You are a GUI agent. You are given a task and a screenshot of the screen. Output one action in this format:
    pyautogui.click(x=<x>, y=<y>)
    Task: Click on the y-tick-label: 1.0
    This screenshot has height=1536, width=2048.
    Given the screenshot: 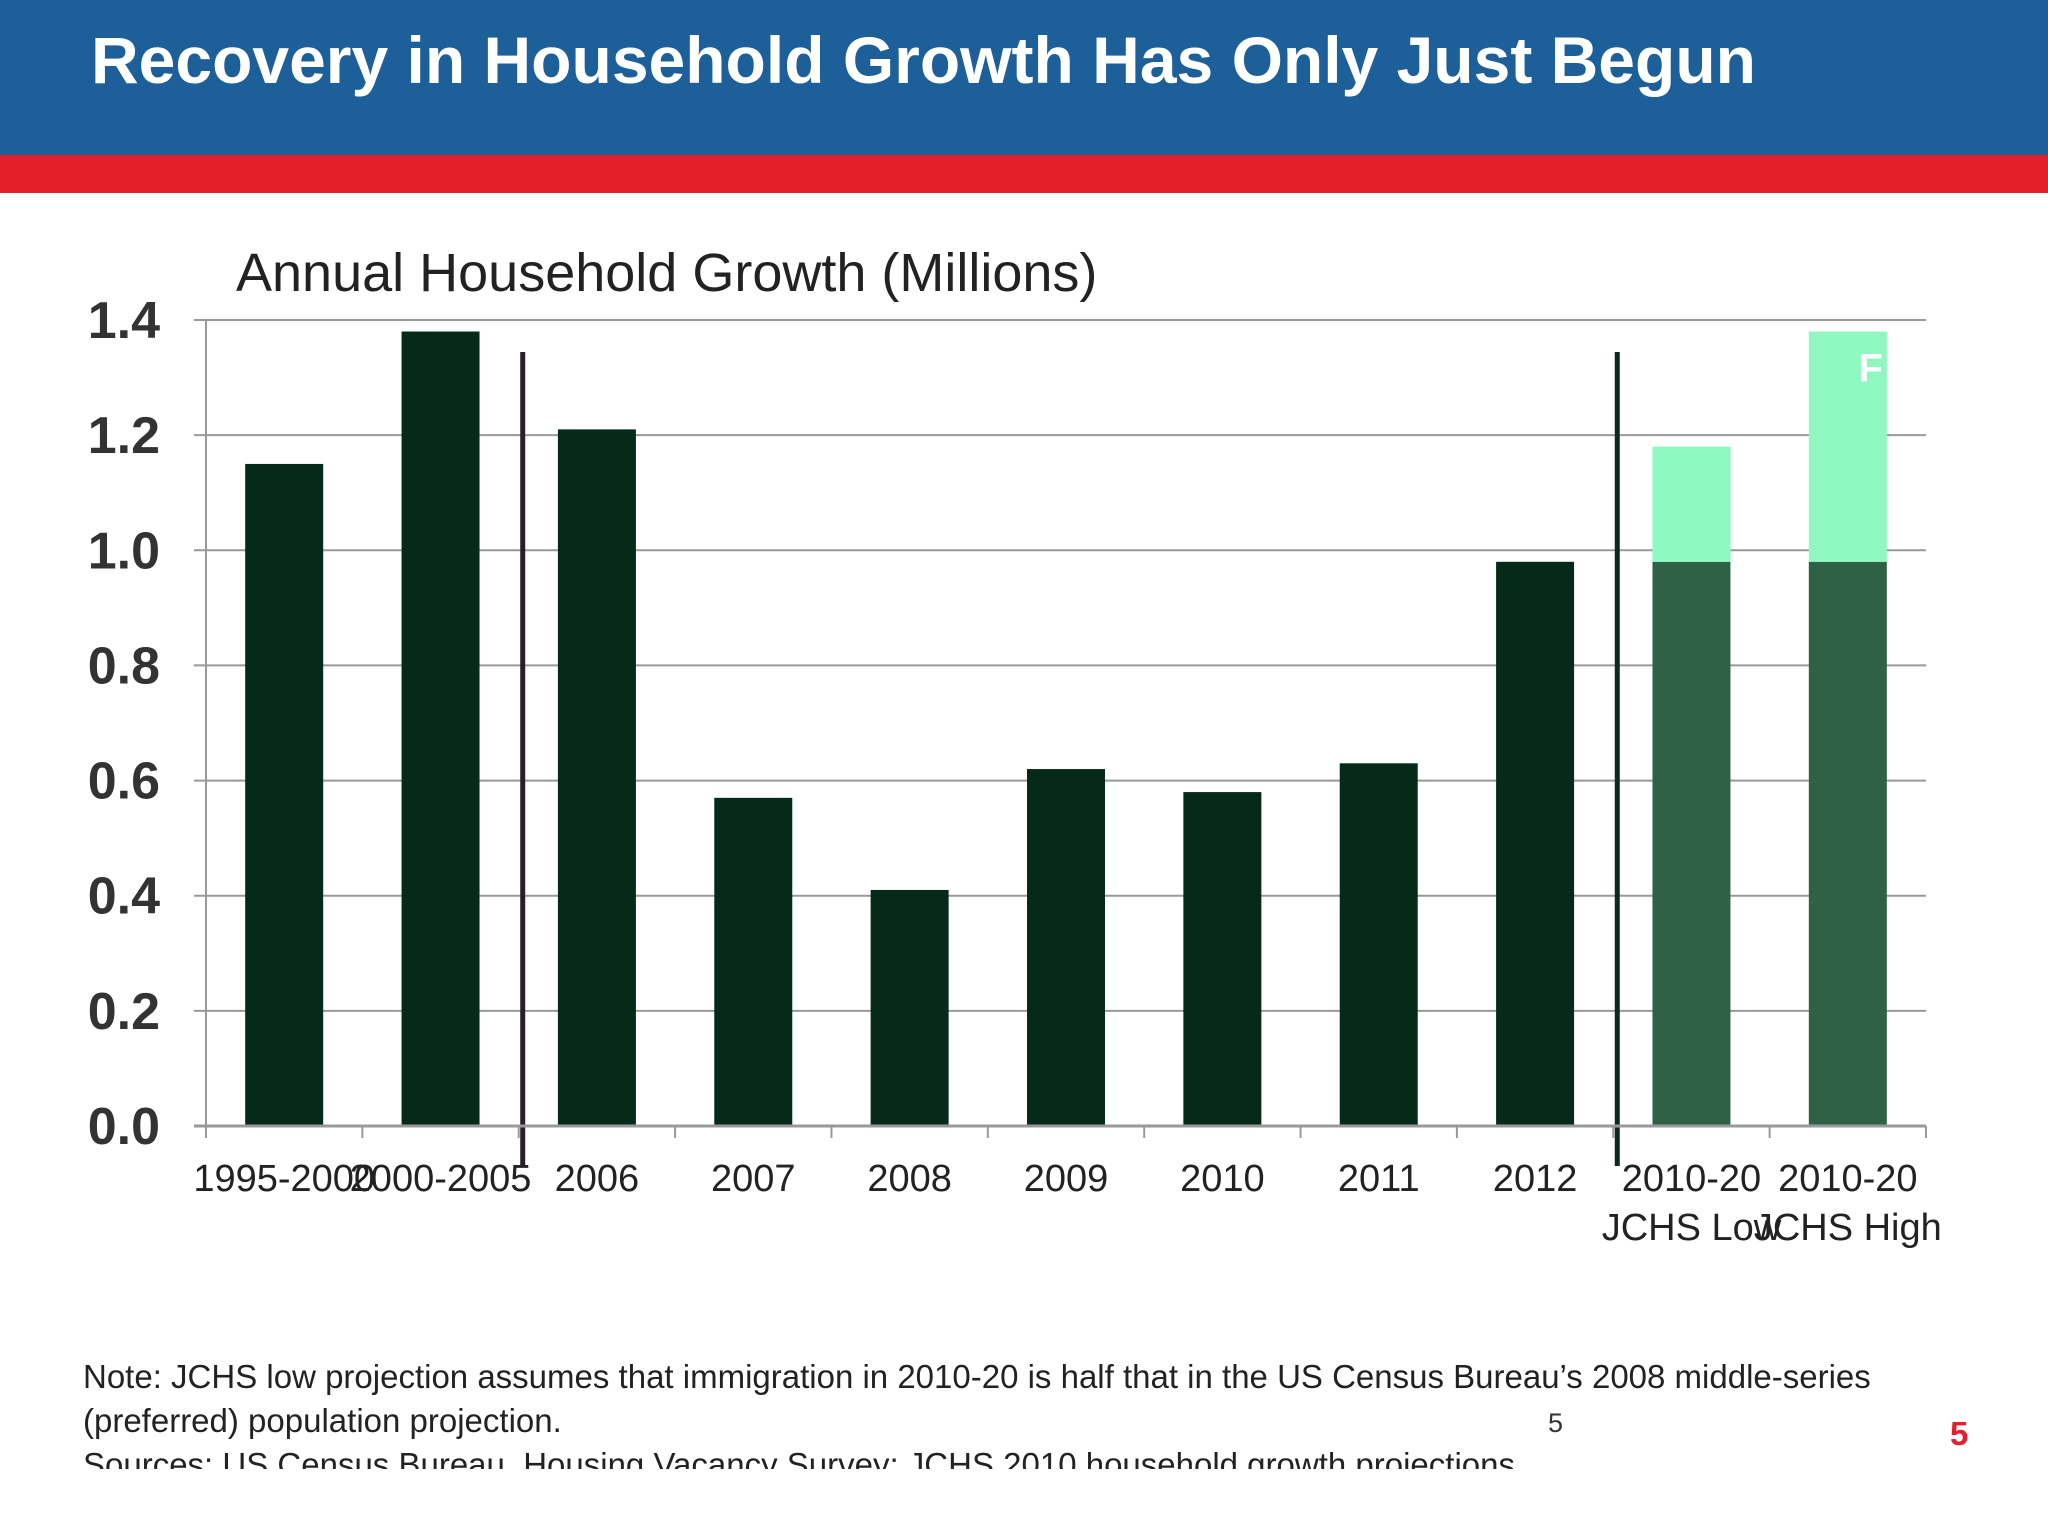 What is the action you would take?
    pyautogui.click(x=124, y=551)
    